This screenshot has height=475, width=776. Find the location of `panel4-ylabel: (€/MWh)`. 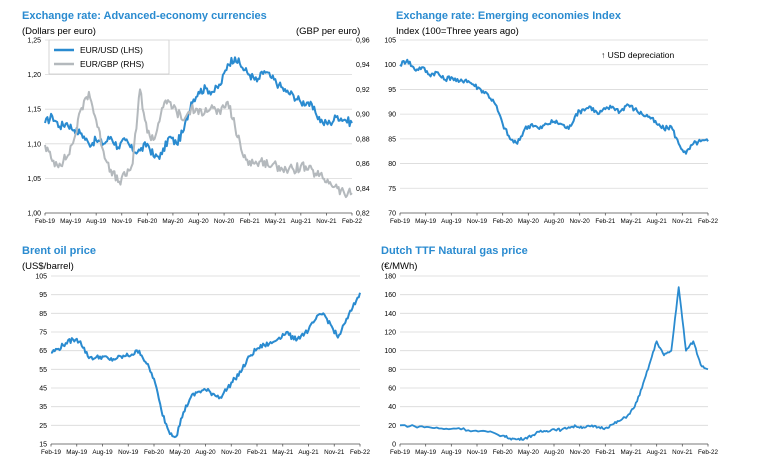

panel4-ylabel: (€/MWh) is located at coordinates (399, 266).